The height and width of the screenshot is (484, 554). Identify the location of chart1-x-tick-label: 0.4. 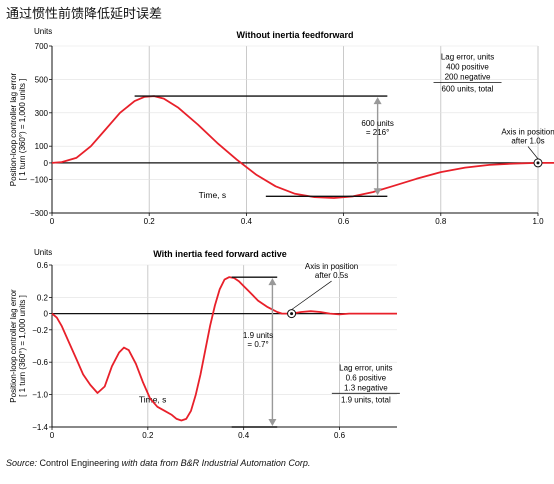
(247, 221).